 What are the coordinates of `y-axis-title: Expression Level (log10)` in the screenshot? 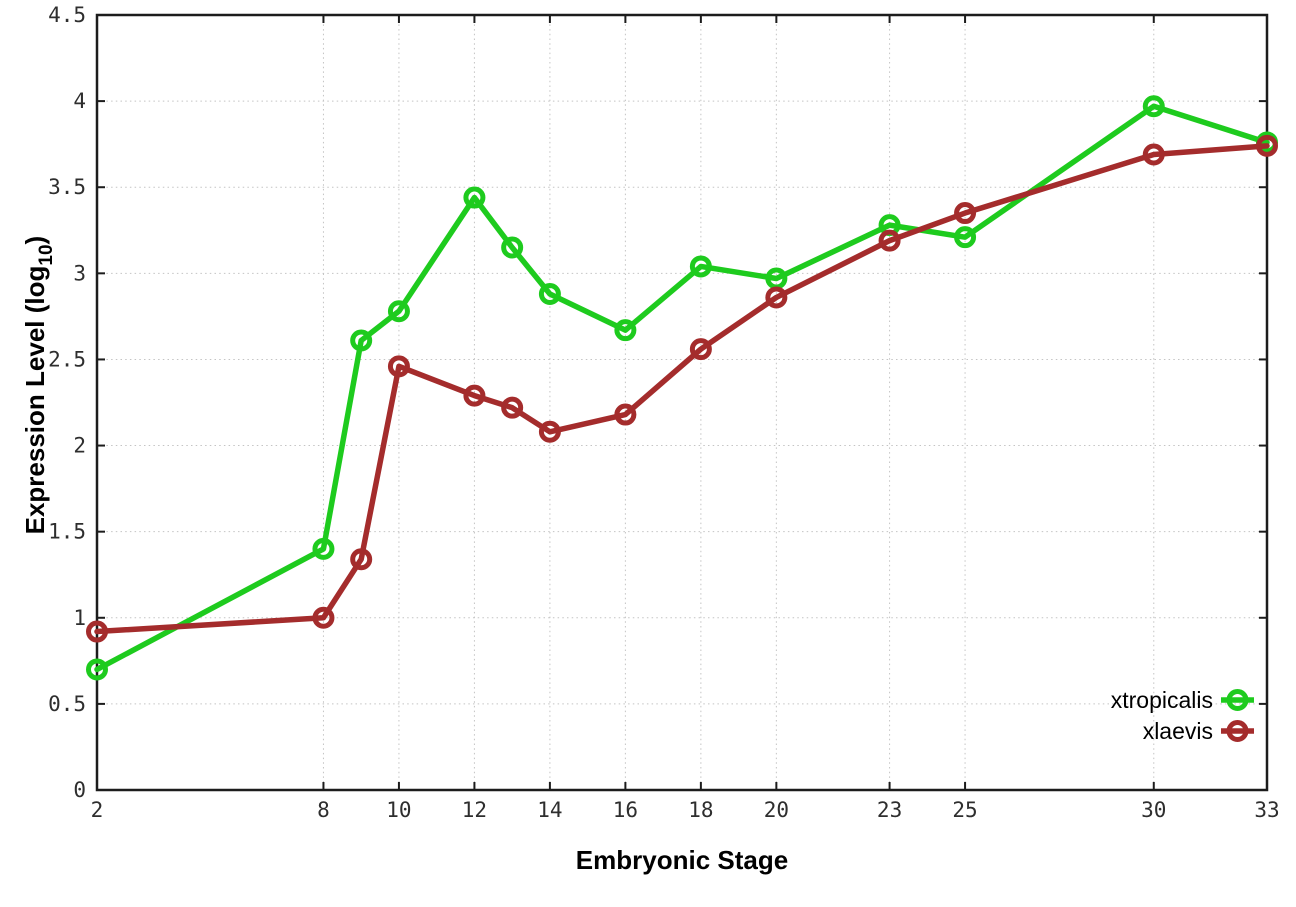 It's located at (38, 385).